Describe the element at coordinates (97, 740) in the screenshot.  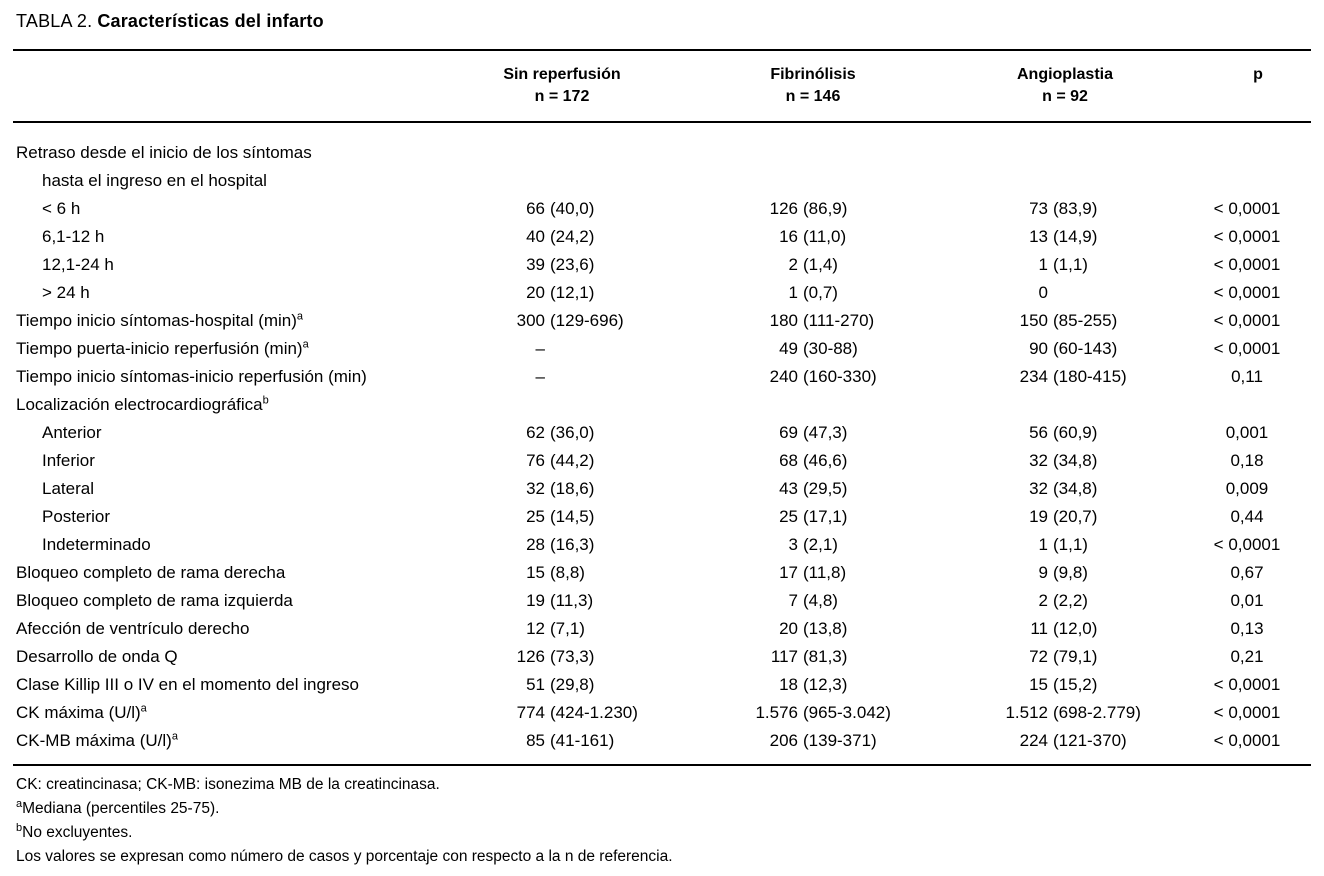
I see `row-label: CK-MB máxima (U/l)a` at that location.